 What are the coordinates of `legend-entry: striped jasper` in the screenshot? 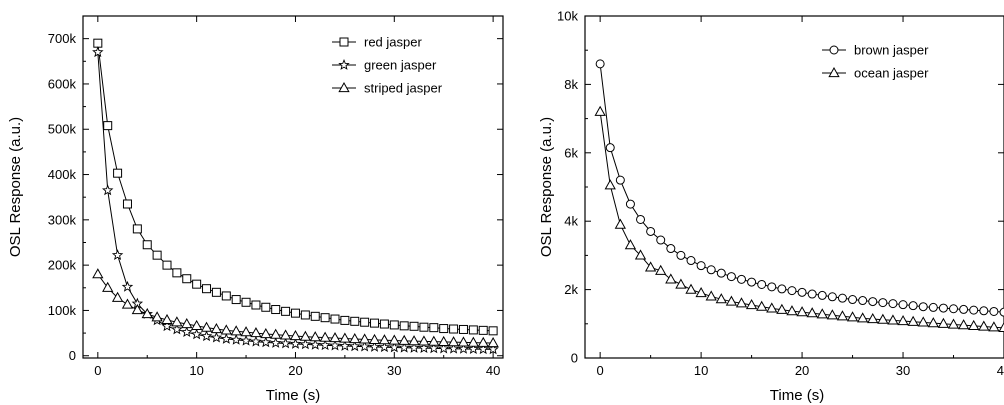 It's located at (387, 88).